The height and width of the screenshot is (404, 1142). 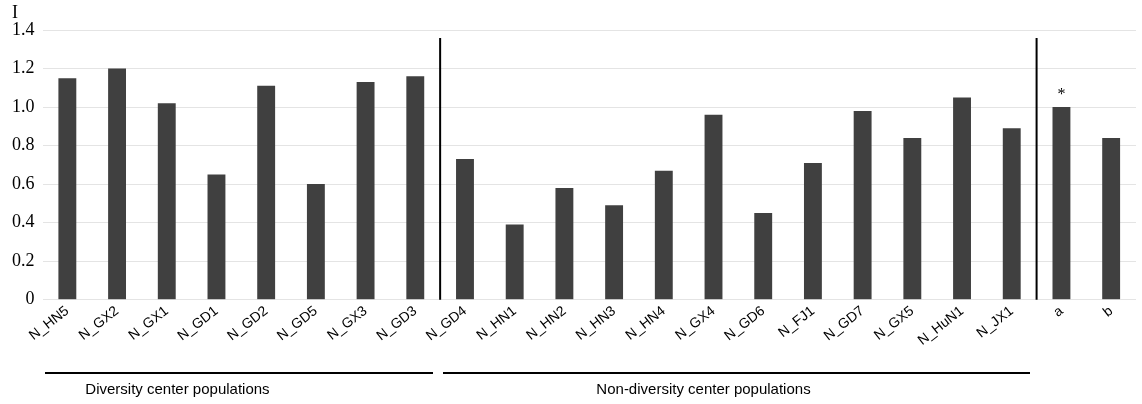 I want to click on y-tick-label: 0.2, so click(x=23, y=259).